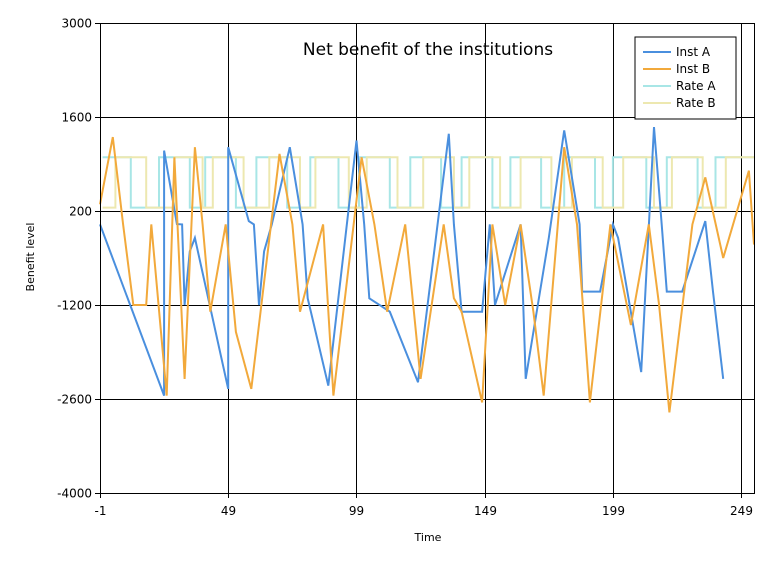 This screenshot has height=561, width=784. I want to click on x-axis-title: Time, so click(428, 537).